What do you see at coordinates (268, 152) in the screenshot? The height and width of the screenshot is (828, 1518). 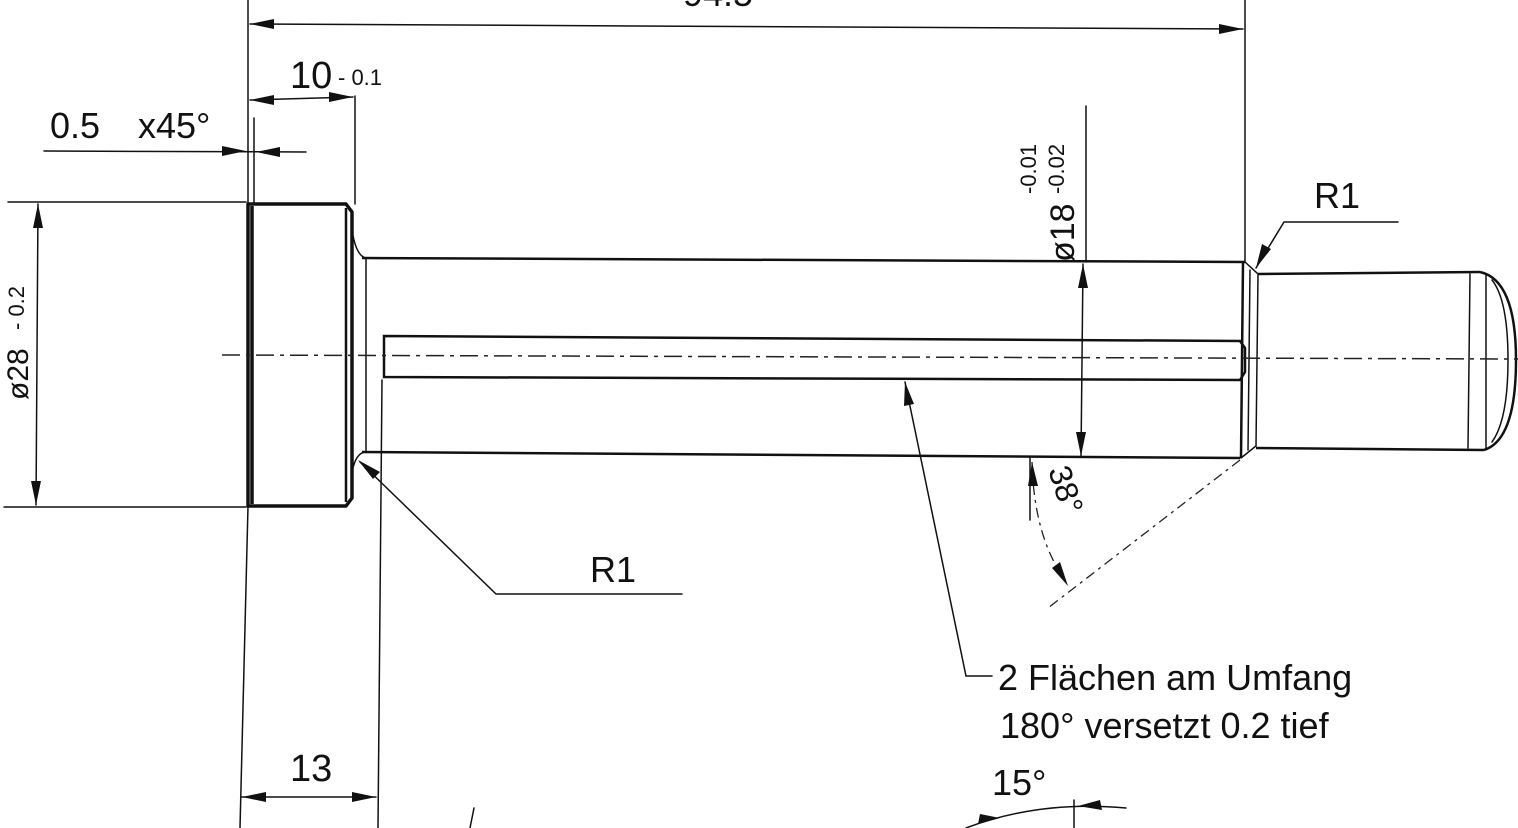 I see `dim-chamfer-arrow-right` at bounding box center [268, 152].